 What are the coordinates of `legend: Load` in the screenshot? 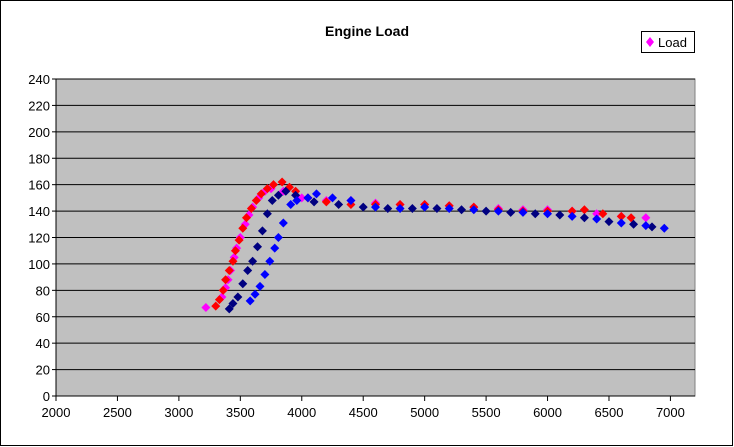 It's located at (668, 42).